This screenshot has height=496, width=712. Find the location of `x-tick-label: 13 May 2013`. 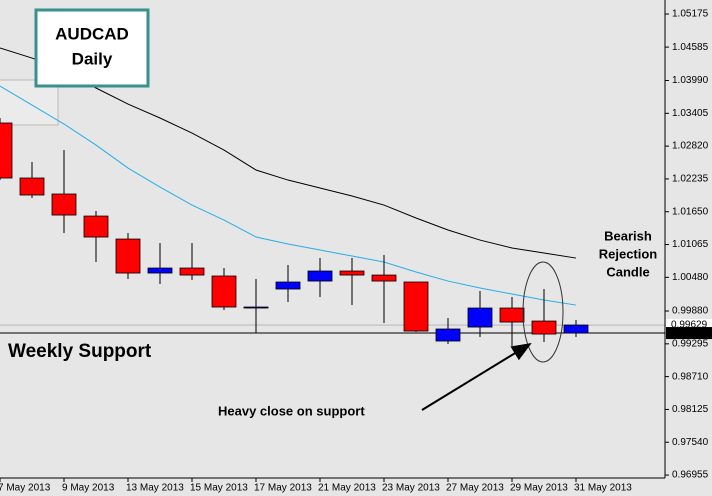

x-tick-label: 13 May 2013 is located at coordinates (155, 488).